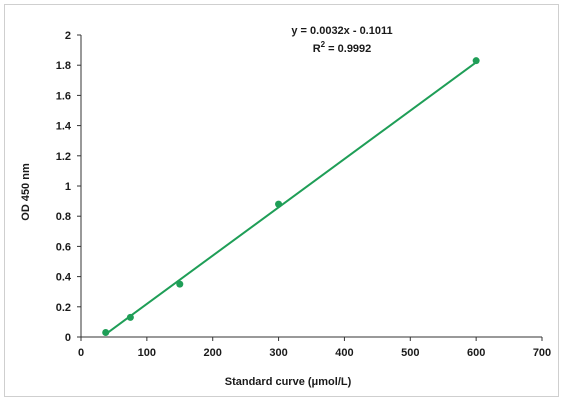 This screenshot has width=563, height=401. What do you see at coordinates (348, 49) in the screenshot?
I see `r-squared-value: = 0.9992` at bounding box center [348, 49].